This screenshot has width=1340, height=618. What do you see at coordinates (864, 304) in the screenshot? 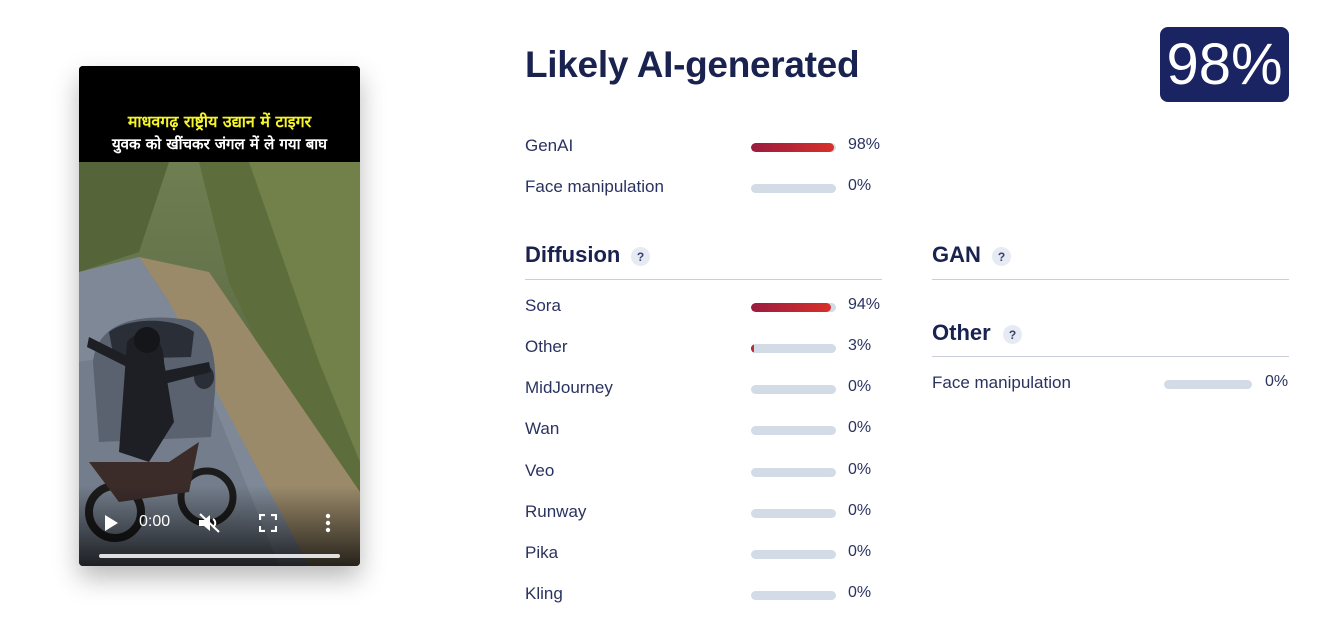
I see `row-percentage: 94%` at bounding box center [864, 304].